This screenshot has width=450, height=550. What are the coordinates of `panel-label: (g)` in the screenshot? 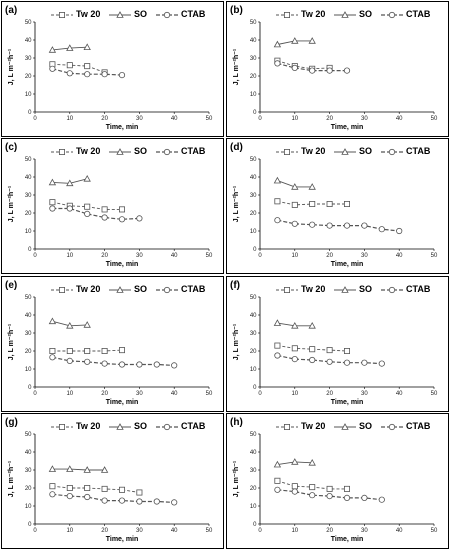 It's located at (11, 422).